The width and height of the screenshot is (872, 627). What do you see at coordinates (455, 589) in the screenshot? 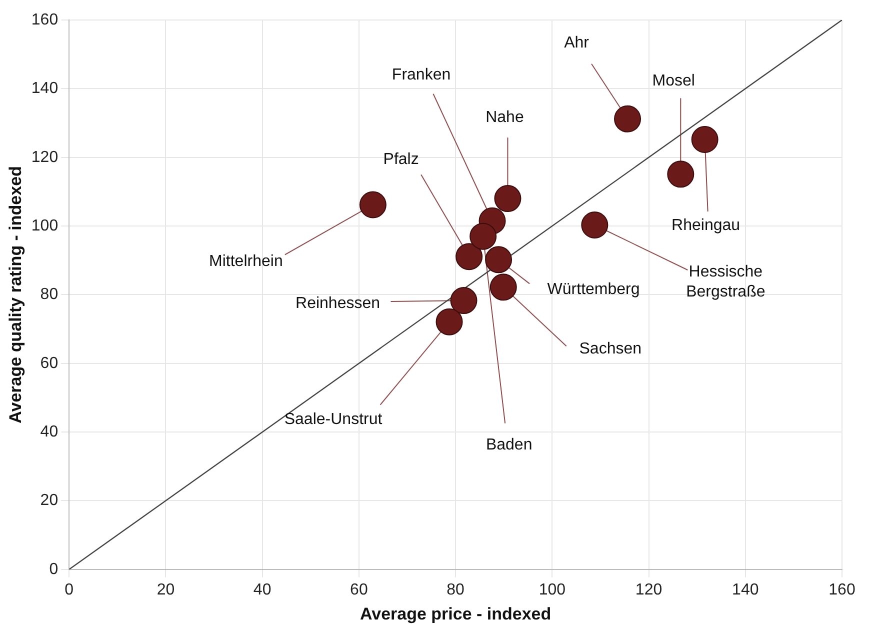
I see `x-tick-label: 80` at bounding box center [455, 589].